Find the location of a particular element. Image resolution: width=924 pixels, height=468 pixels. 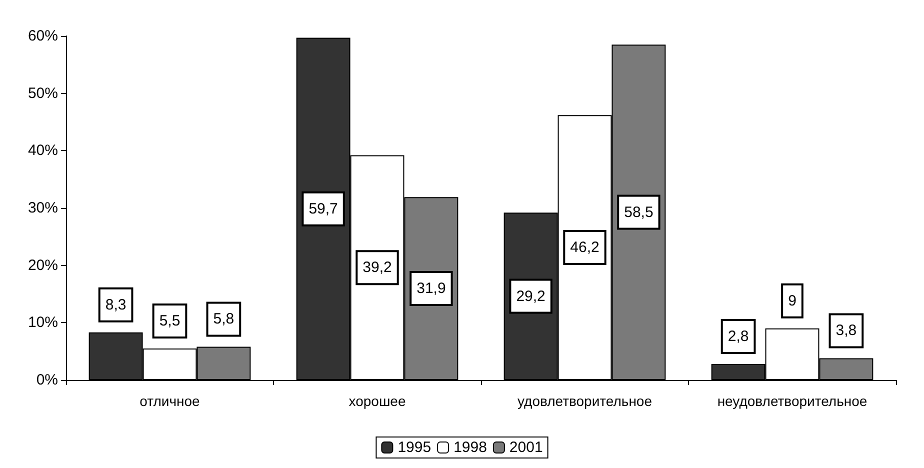

x-tick-label: хорошее is located at coordinates (377, 401).